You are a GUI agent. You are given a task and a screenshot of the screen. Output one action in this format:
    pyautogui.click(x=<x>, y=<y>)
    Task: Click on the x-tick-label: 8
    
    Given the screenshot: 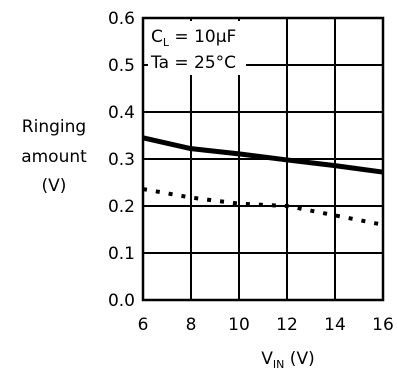 What is the action you would take?
    pyautogui.click(x=191, y=325)
    